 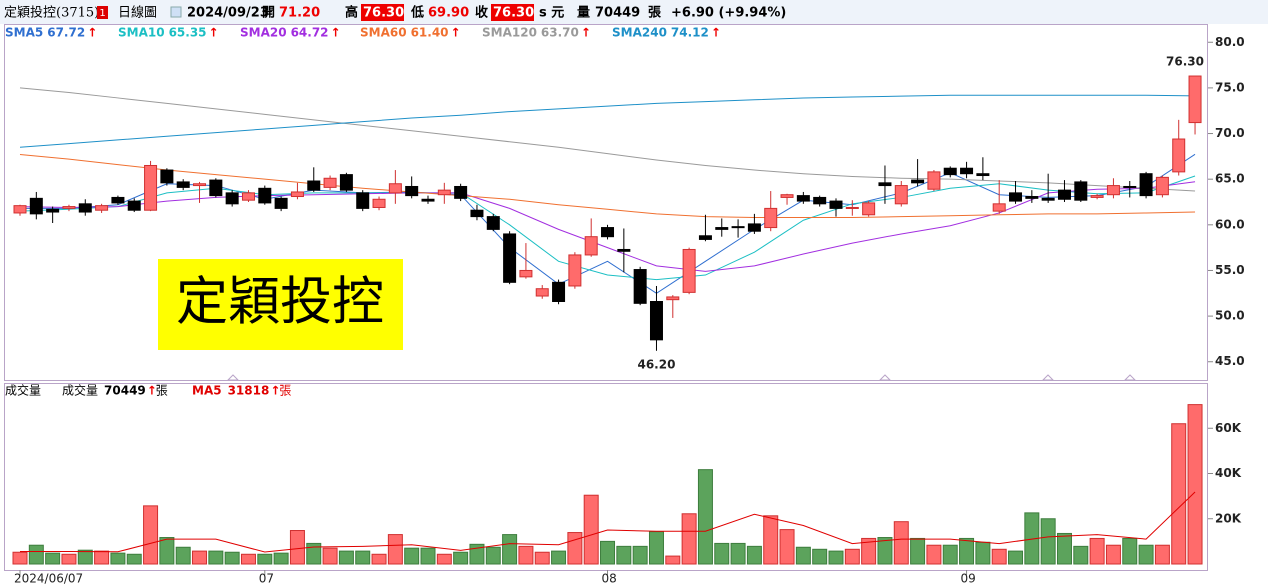 What do you see at coordinates (968, 579) in the screenshot?
I see `x-tick-label: 09` at bounding box center [968, 579].